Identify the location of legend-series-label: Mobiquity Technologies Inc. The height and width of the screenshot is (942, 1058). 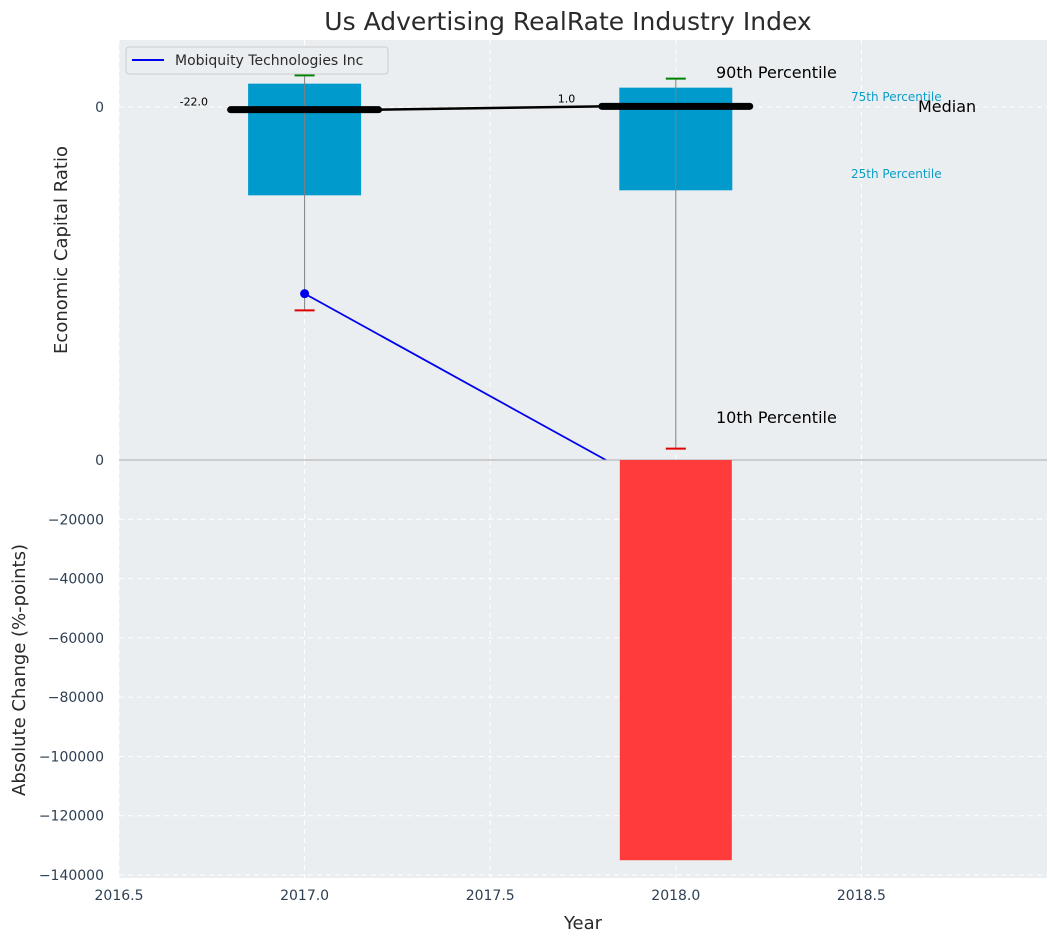
(269, 61).